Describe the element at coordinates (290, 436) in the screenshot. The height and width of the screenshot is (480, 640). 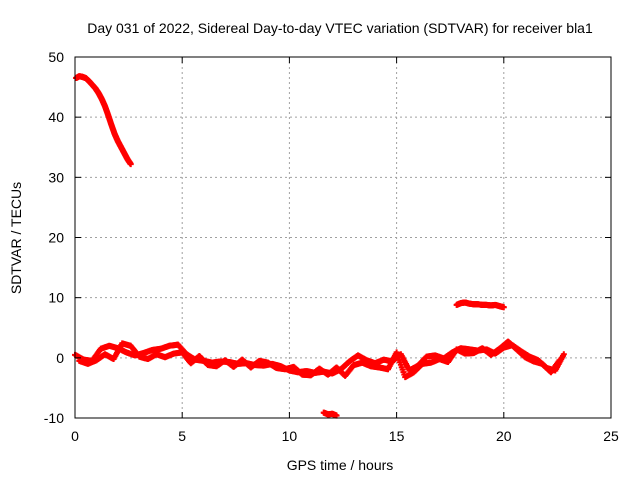
I see `x-tick-label: 10` at that location.